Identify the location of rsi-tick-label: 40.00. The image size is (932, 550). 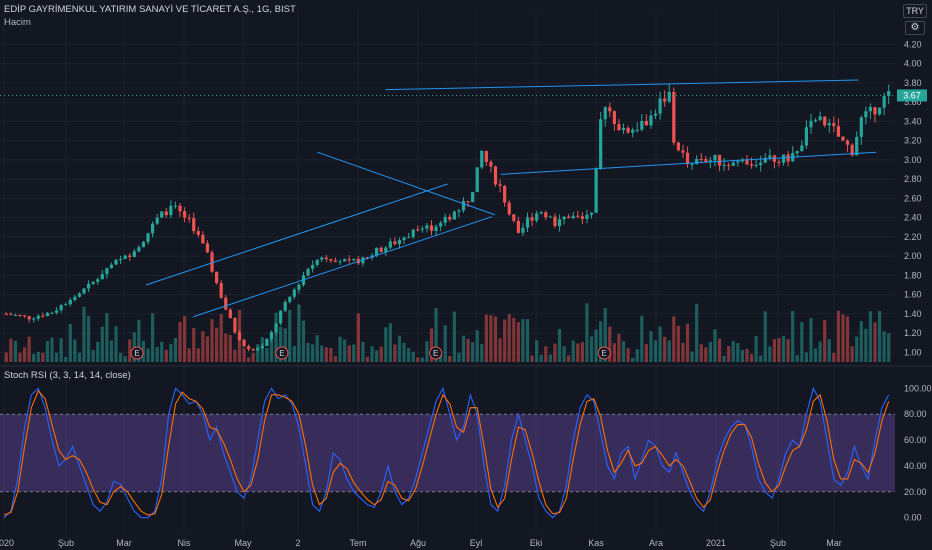
(915, 466).